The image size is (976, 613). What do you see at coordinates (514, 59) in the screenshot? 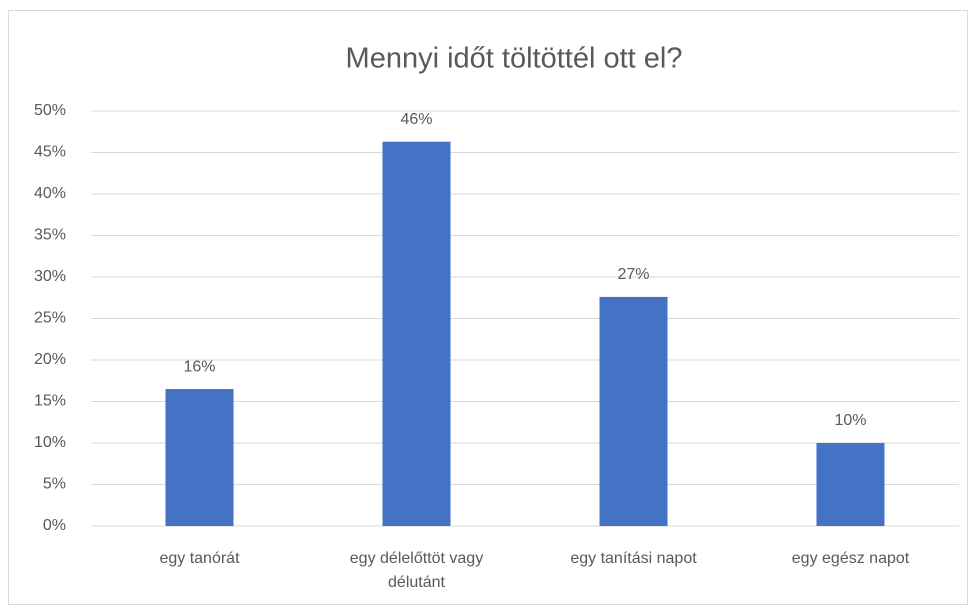
I see `chart-title: Mennyi időt töltöttél ott el?` at bounding box center [514, 59].